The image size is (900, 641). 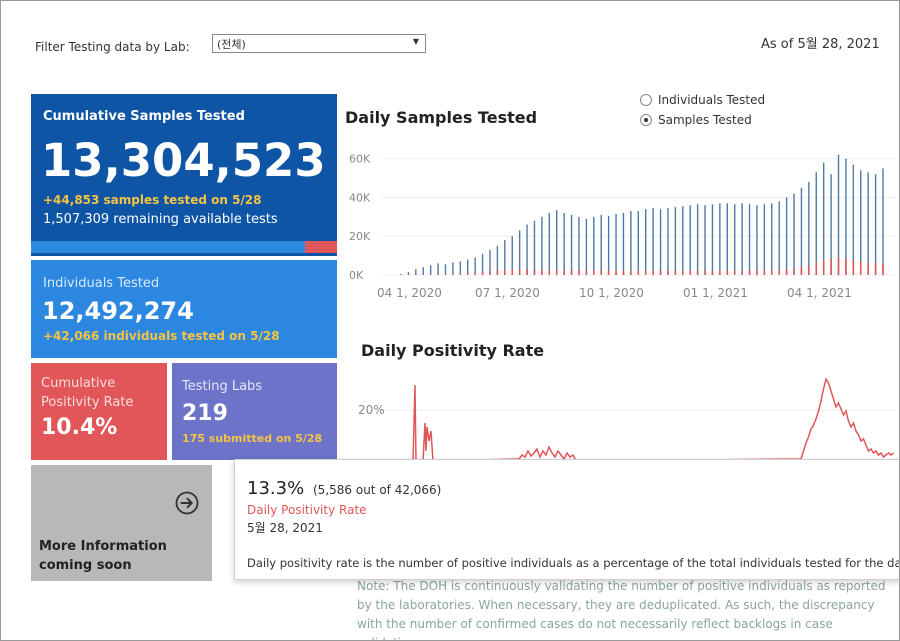 I want to click on lab-filter-value: (전체), so click(x=231, y=44).